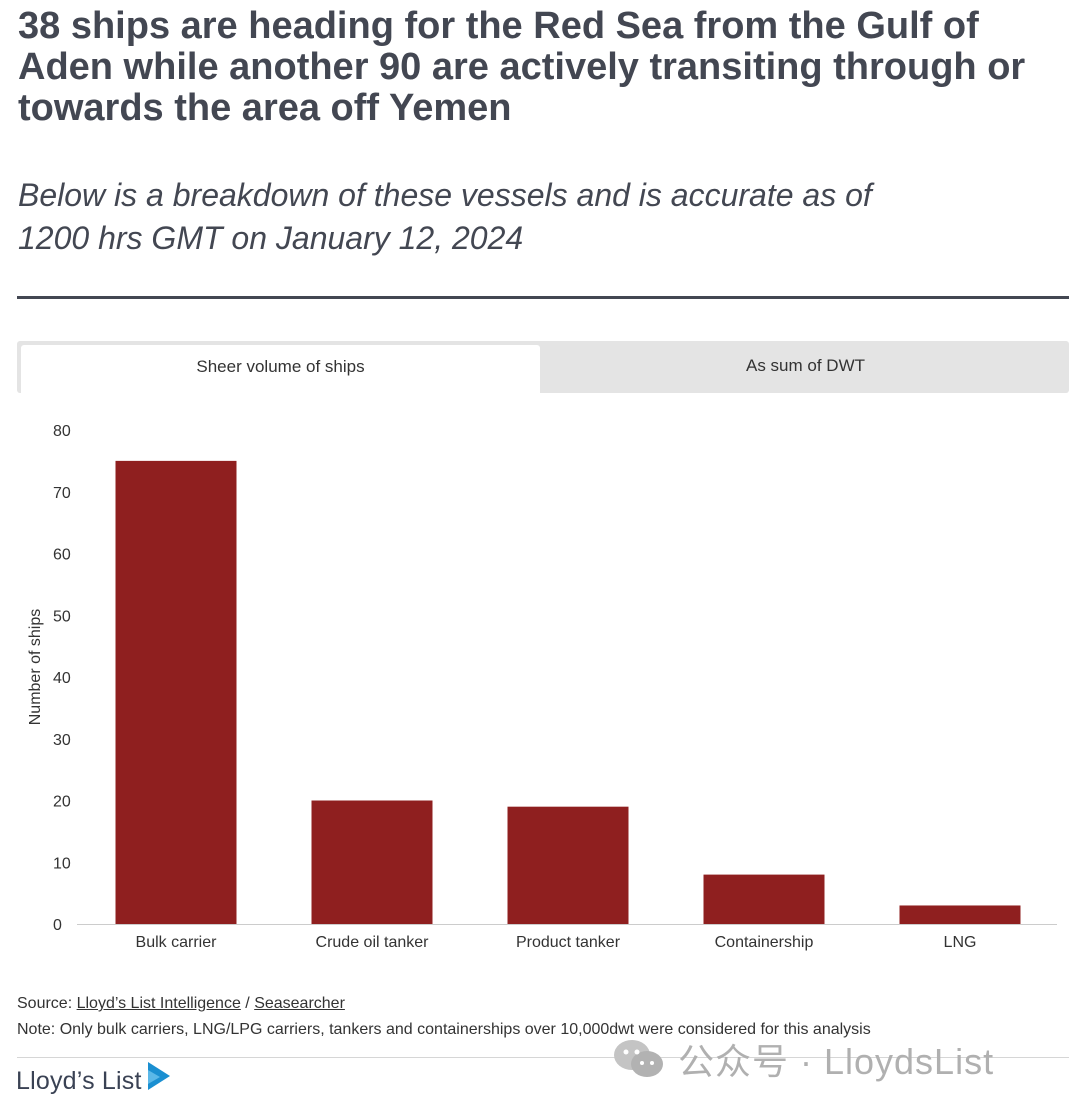 This screenshot has width=1082, height=1116. I want to click on y-tick-label: 40, so click(62, 678).